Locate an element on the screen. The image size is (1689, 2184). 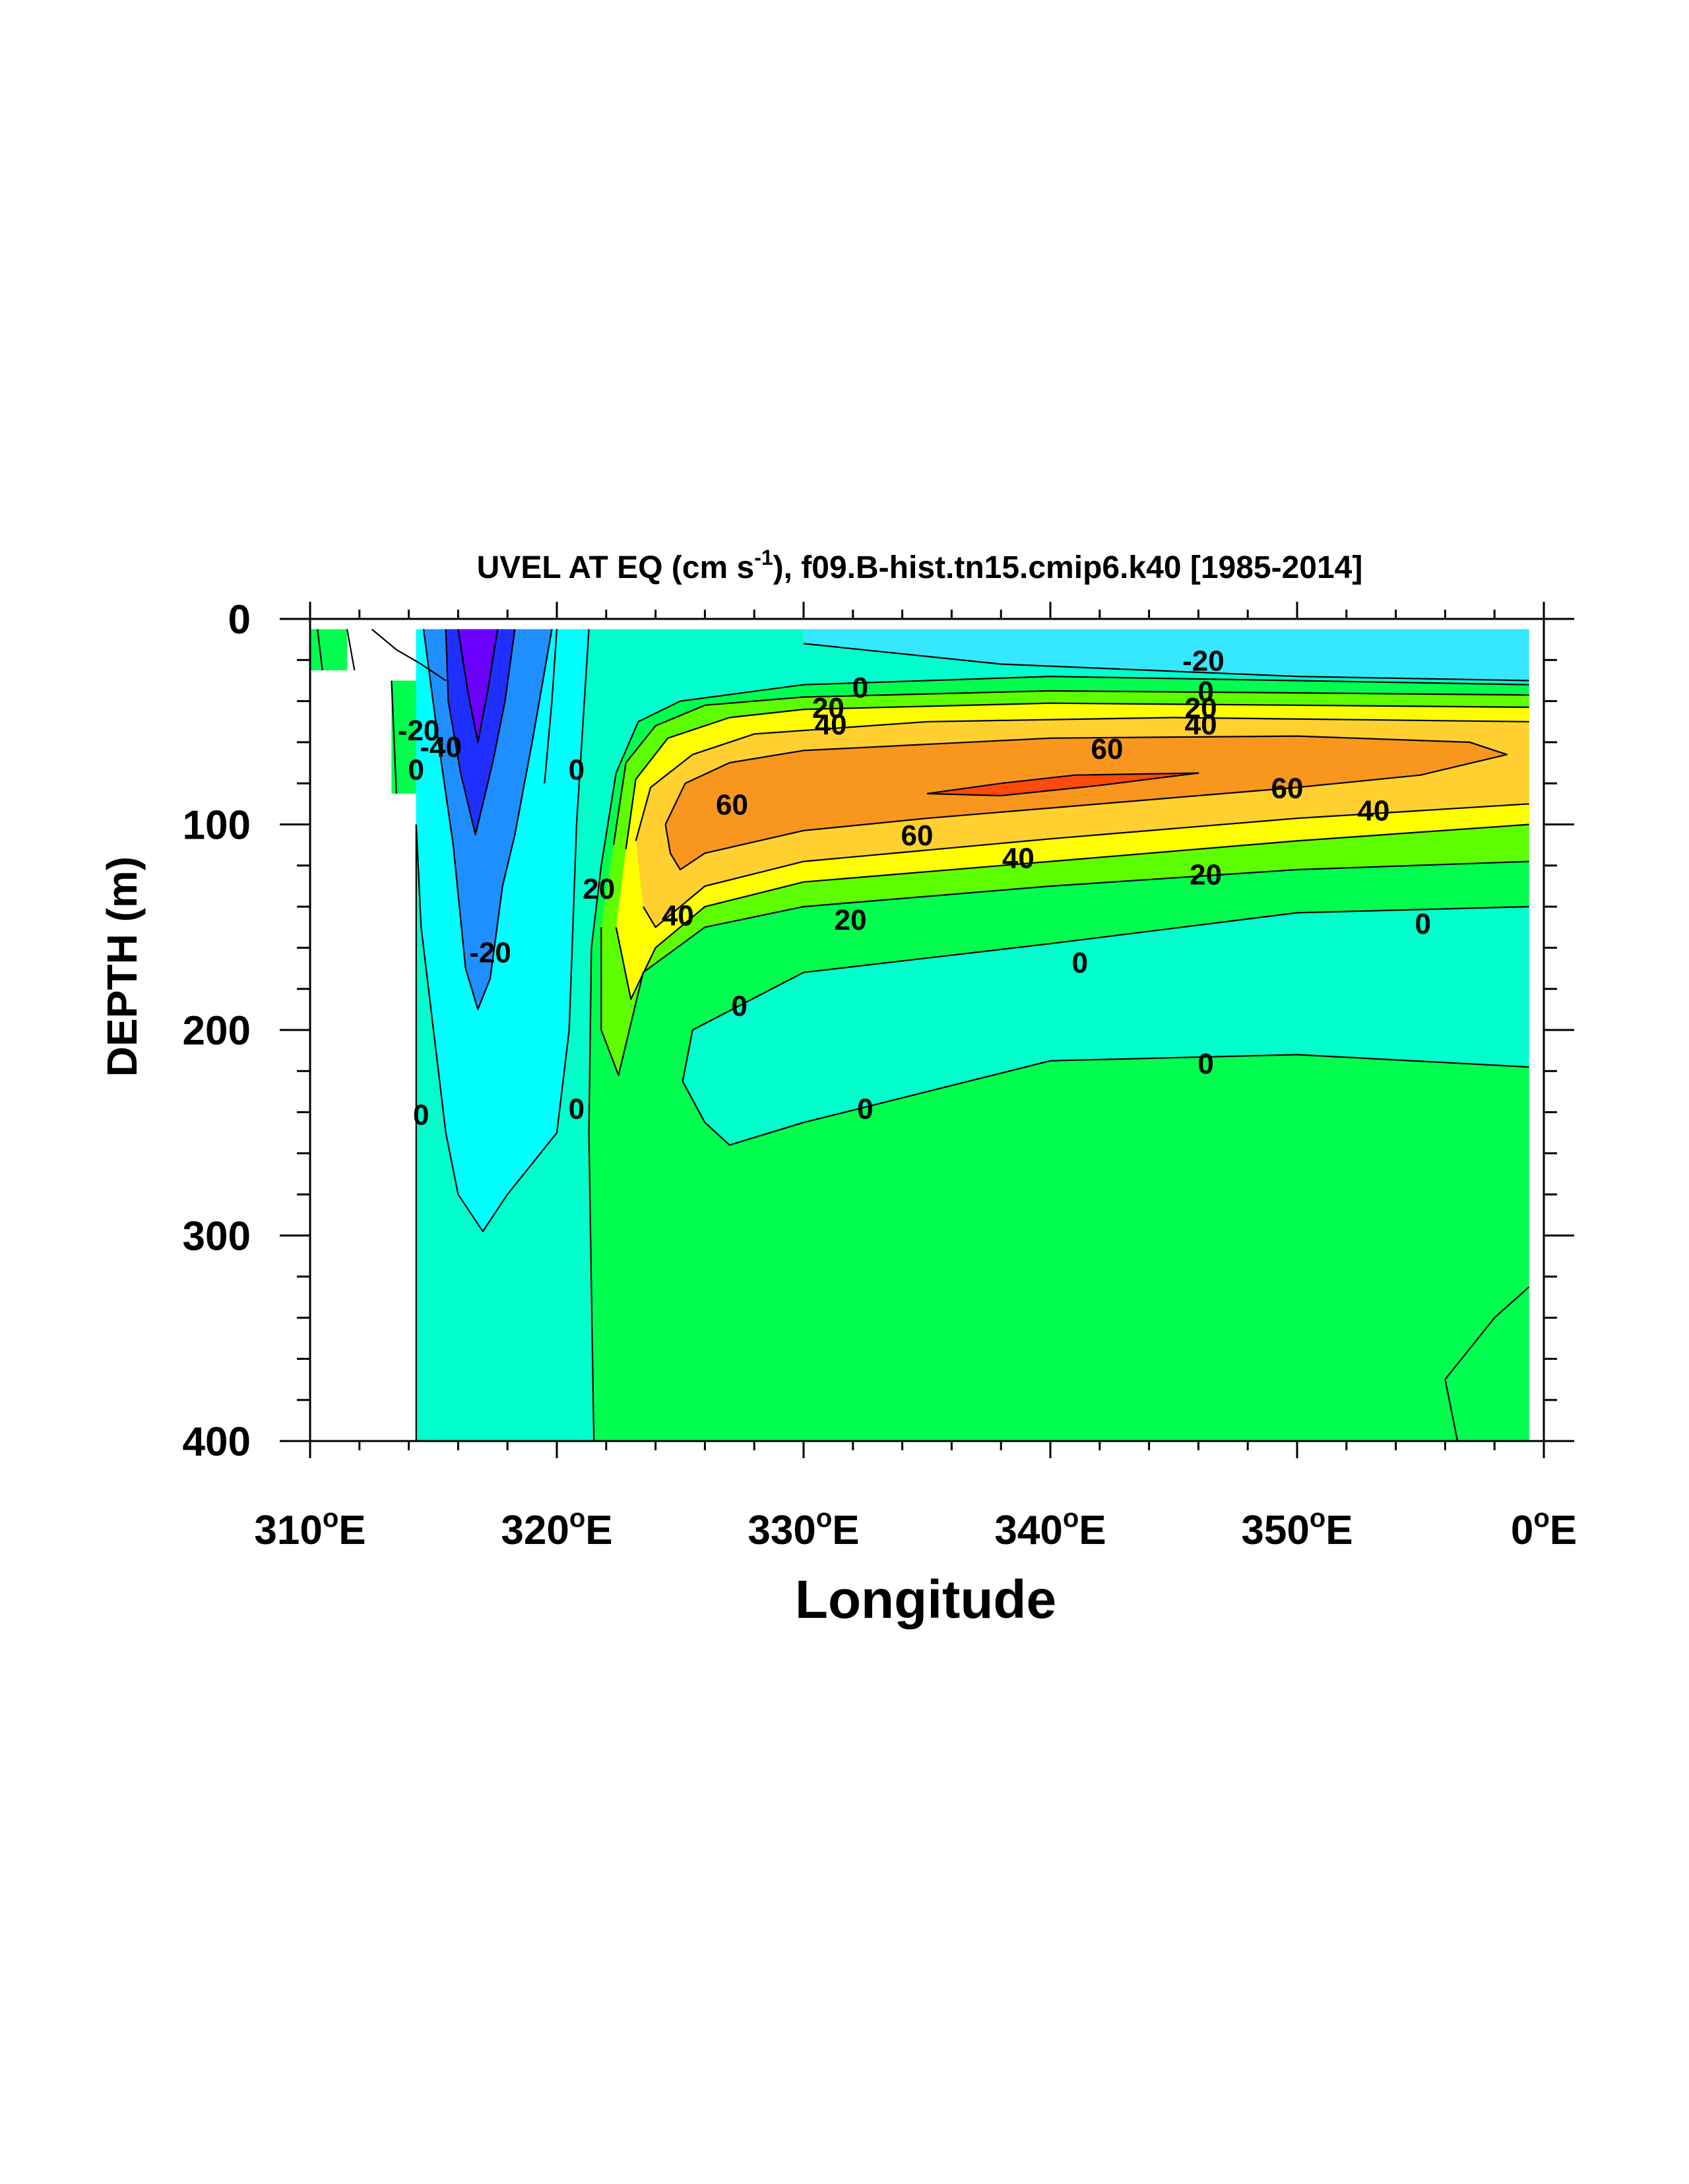
contour-fill-lt_-60-13 is located at coordinates (478, 685).